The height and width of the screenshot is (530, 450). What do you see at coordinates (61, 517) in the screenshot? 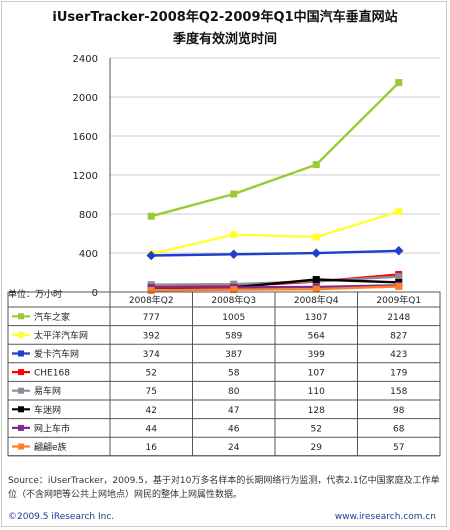
I see `copyright-text: ©2009.5 iResearch Inc.` at bounding box center [61, 517].